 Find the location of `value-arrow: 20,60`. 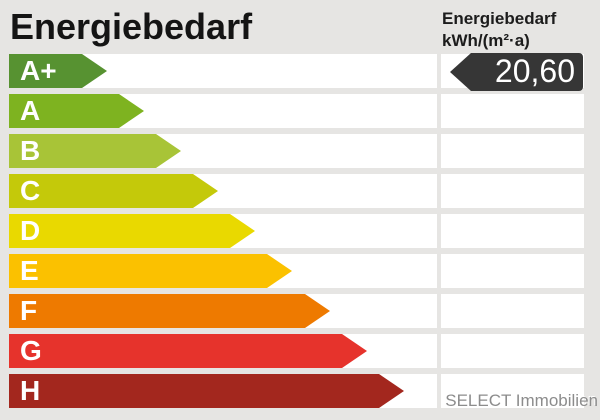

value-arrow: 20,60 is located at coordinates (516, 72).